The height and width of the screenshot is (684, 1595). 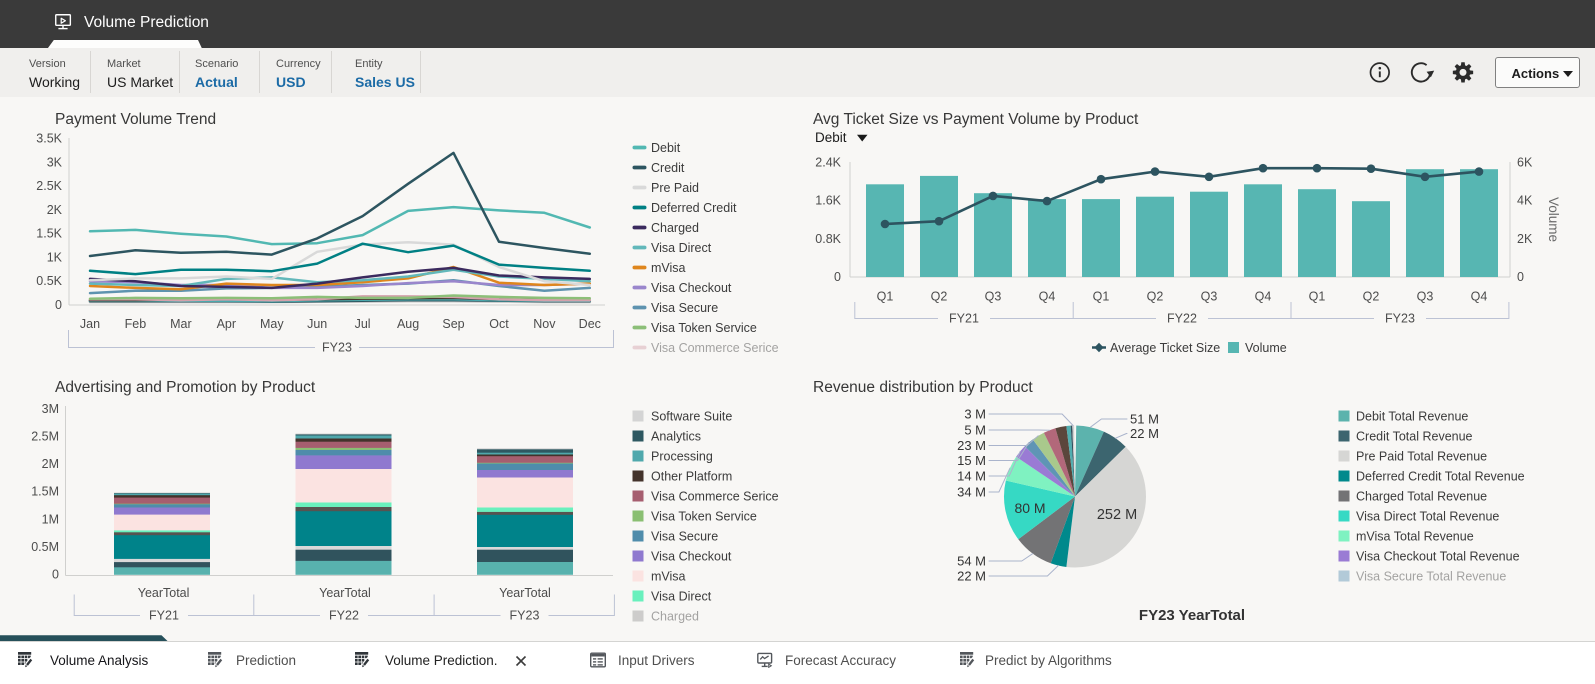 I want to click on svg-text: 1K, so click(x=55, y=258).